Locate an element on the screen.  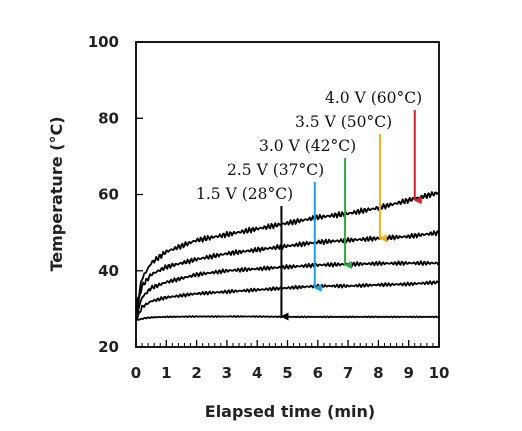
annotation-label: 2.5 V (37°C) is located at coordinates (275, 170).